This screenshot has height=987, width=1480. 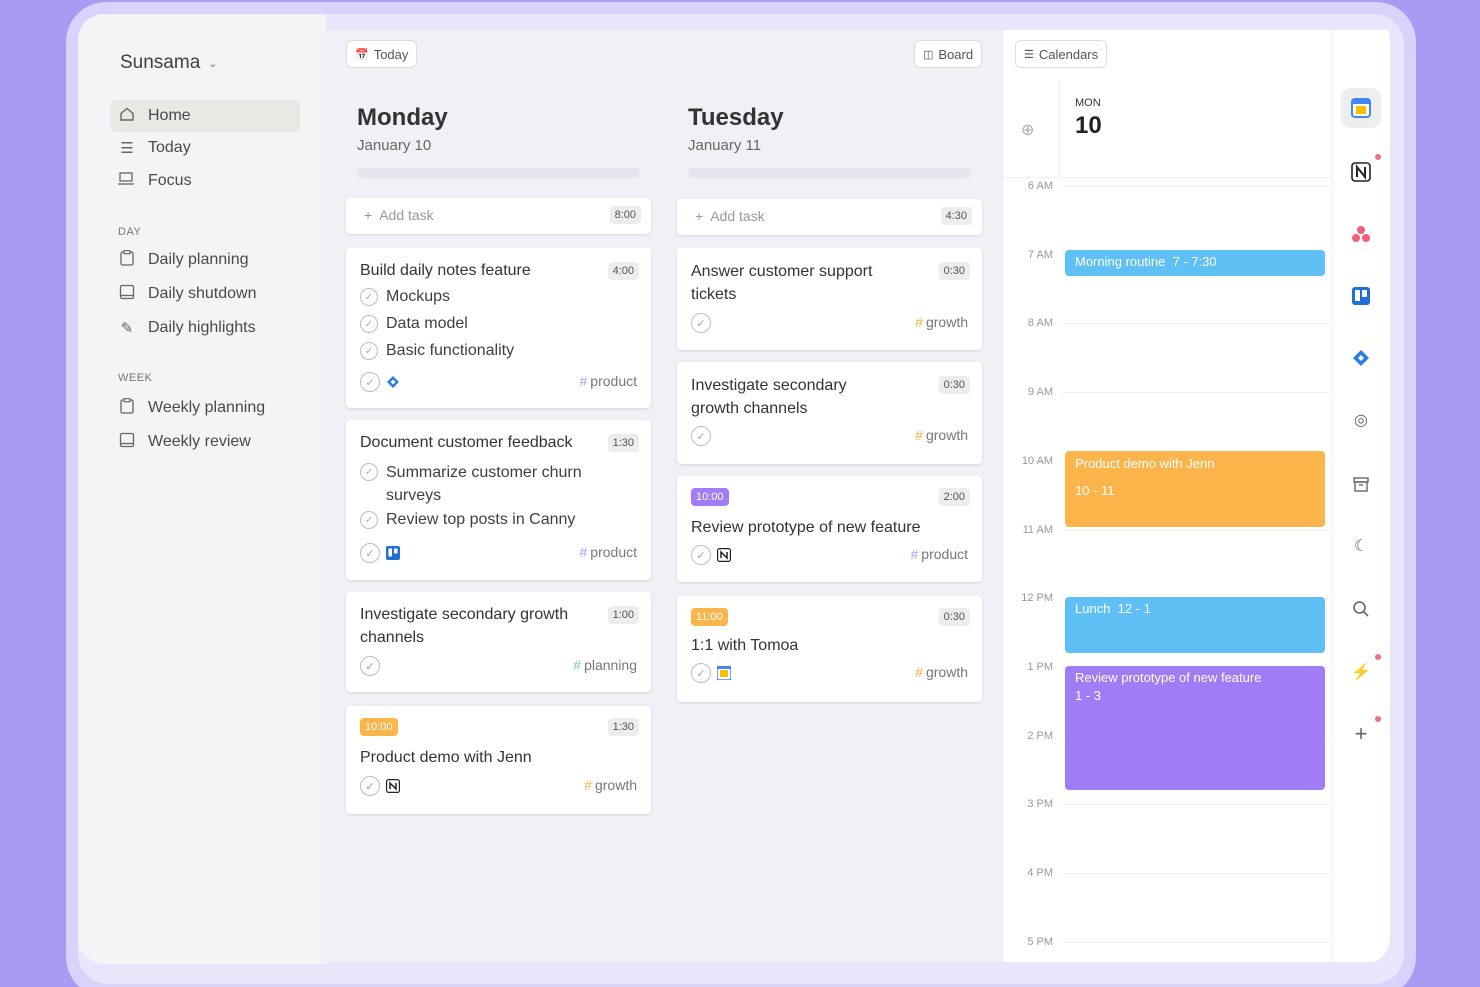 I want to click on today-button-label: Today, so click(x=391, y=54).